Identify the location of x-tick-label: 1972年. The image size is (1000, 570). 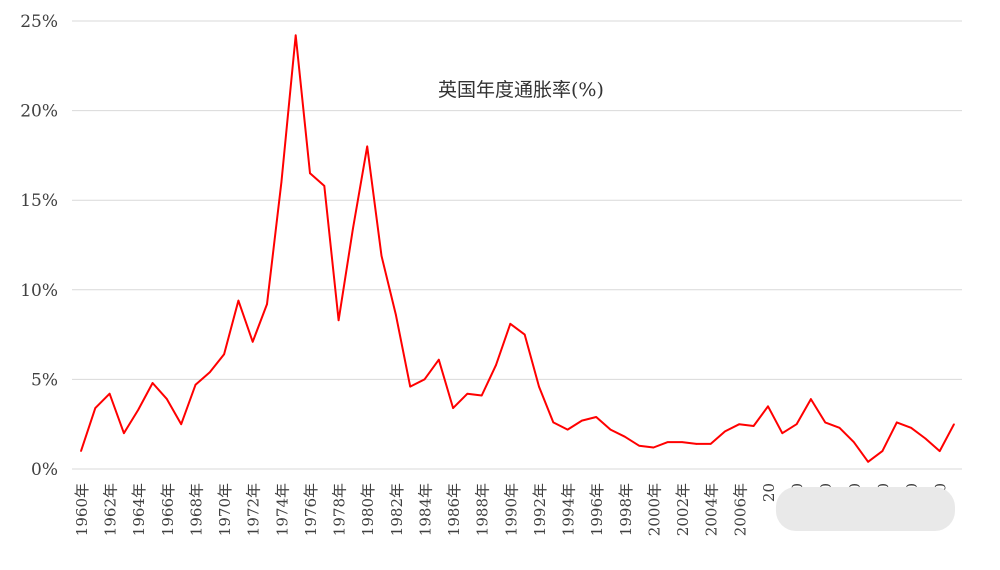
(254, 509).